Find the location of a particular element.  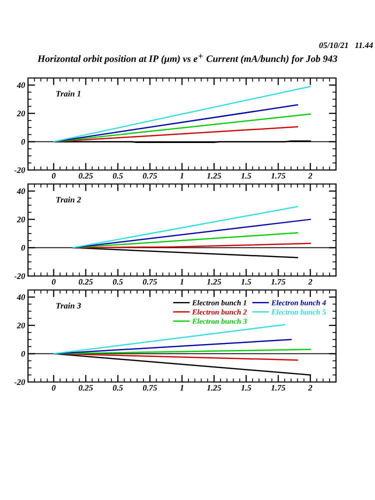

annotation: Train 1 is located at coordinates (68, 93).